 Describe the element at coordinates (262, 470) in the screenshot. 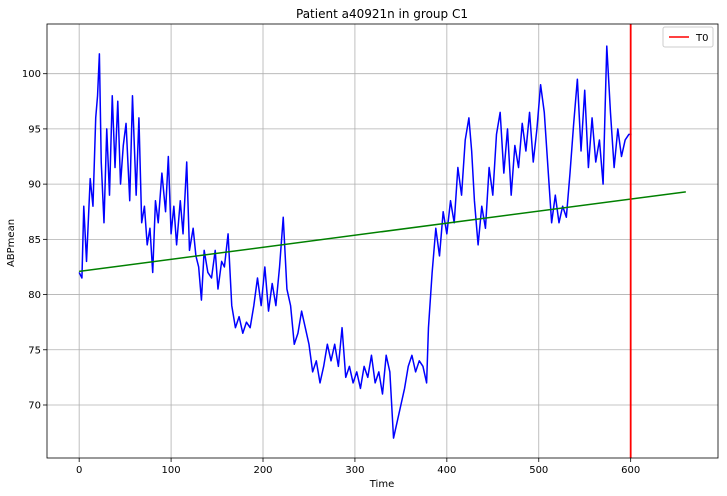

I see `x-tick-label: 200` at that location.